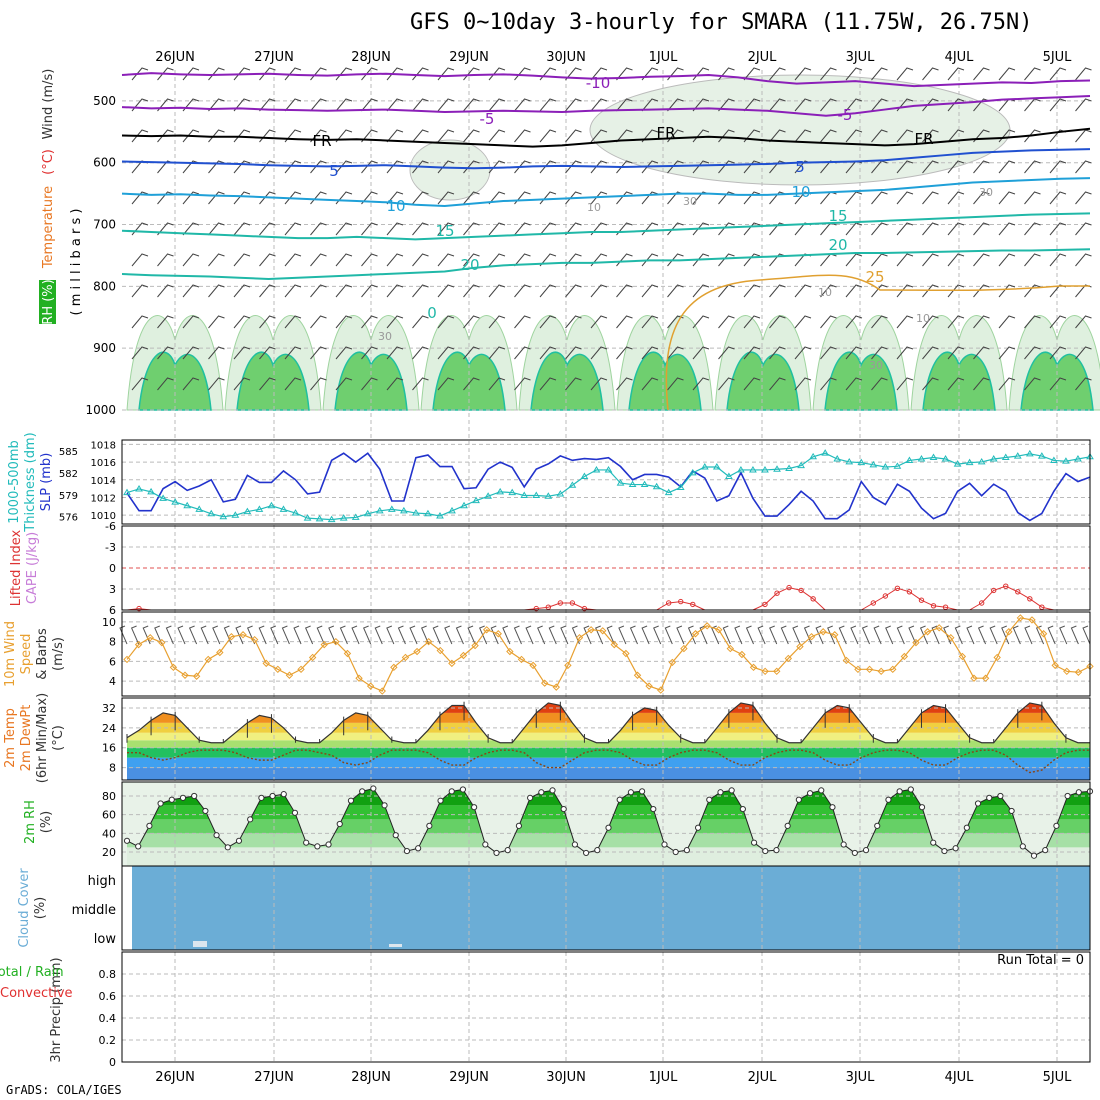 This screenshot has width=1100, height=1100. What do you see at coordinates (108, 1040) in the screenshot?
I see `precip-tick-label: 0.2` at bounding box center [108, 1040].